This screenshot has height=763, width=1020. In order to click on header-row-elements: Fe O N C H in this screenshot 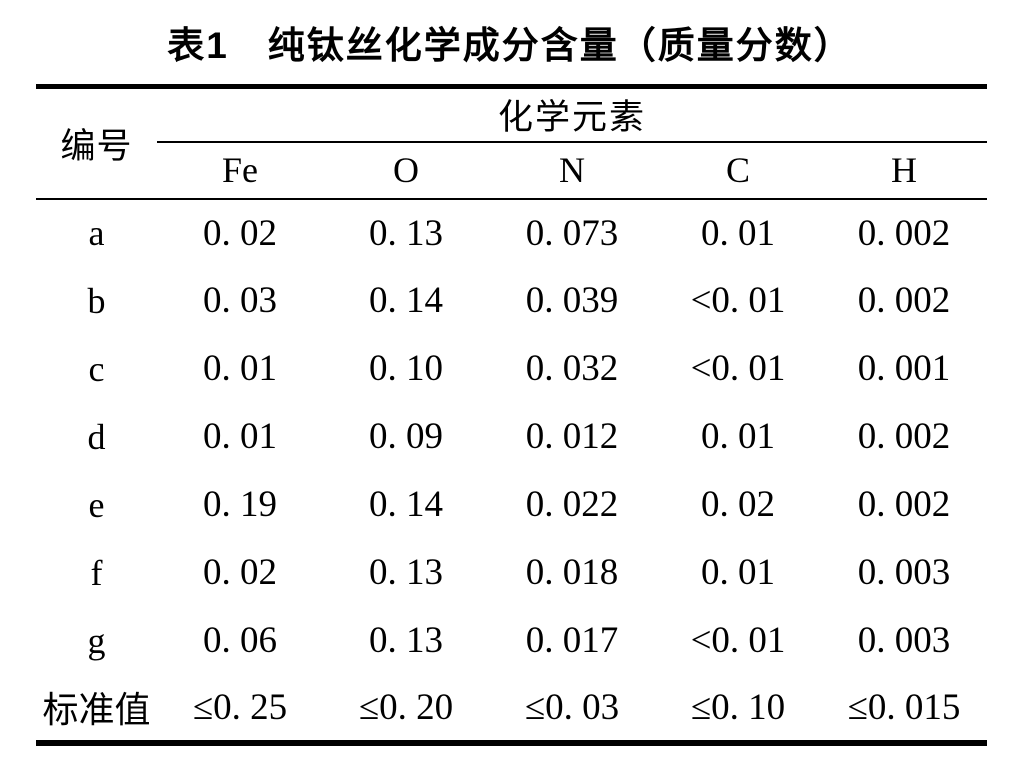, I will do `click(512, 170)`.